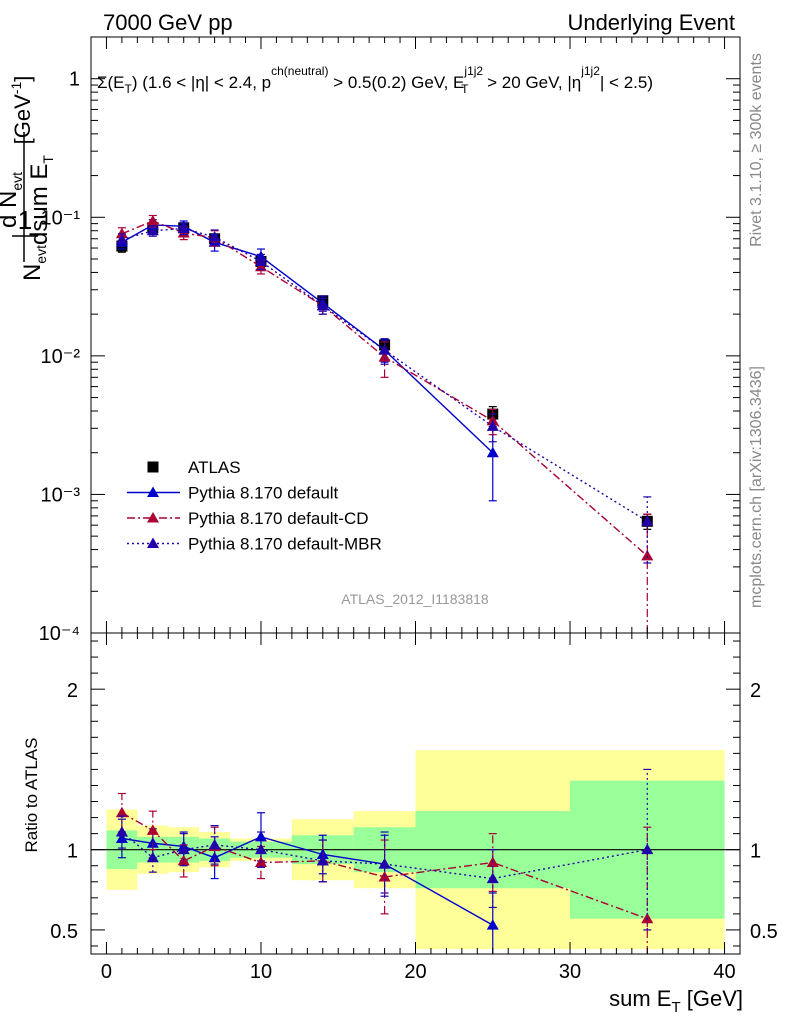 This screenshot has height=1024, width=786. Describe the element at coordinates (278, 518) in the screenshot. I see `legend-label-cd: Pythia 8.170 default-CD` at that location.